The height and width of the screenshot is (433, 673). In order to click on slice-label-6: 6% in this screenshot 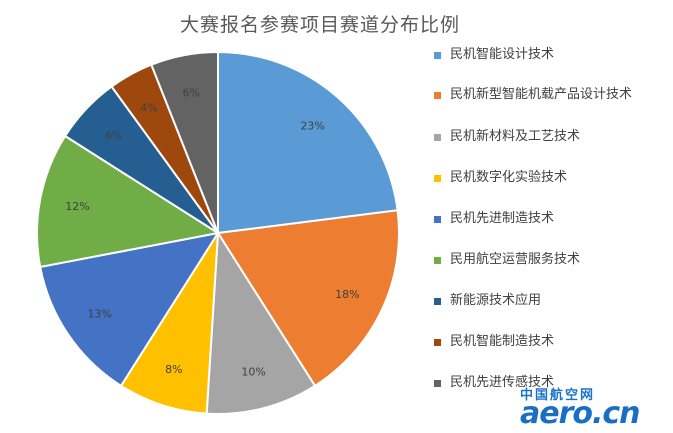, I will do `click(113, 135)`.